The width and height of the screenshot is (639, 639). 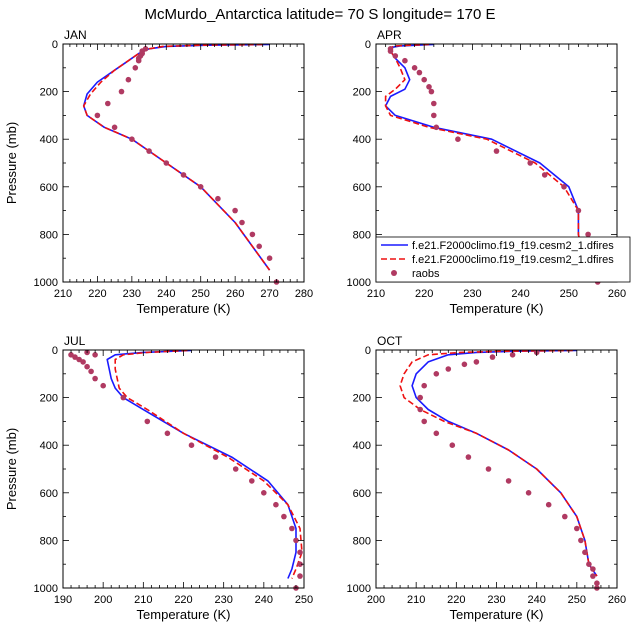 I want to click on panel-1-y-tick-label: 200, so click(x=362, y=93).